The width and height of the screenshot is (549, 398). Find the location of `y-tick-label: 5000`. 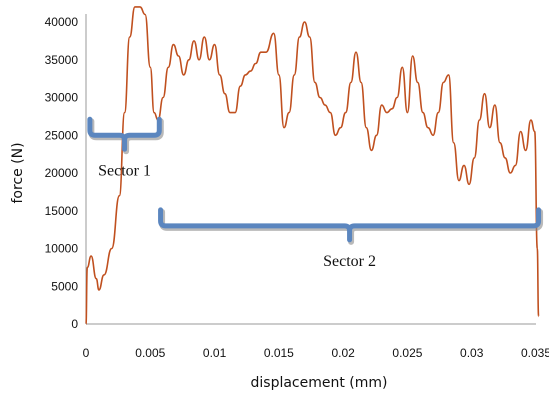

y-tick-label: 5000 is located at coordinates (64, 286).